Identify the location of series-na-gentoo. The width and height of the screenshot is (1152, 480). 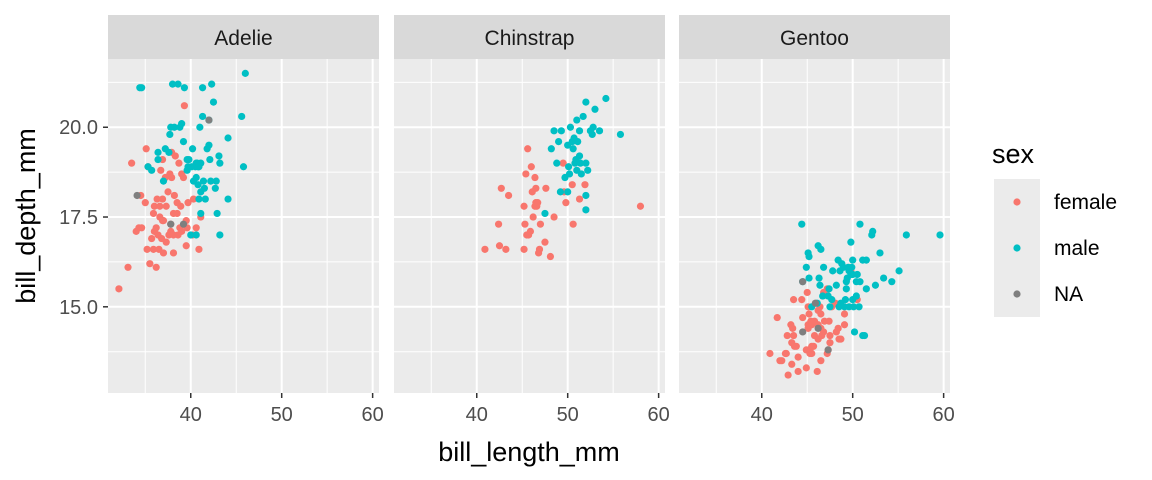
(815, 316).